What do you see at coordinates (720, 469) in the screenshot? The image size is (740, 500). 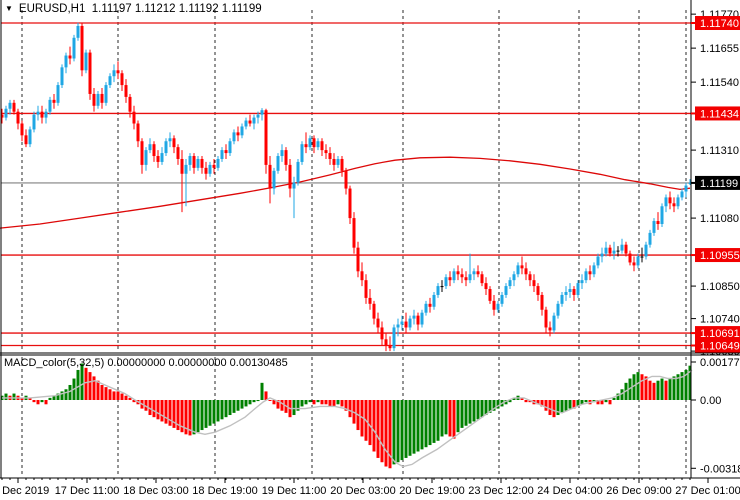 I see `macd-tick-label: -0.0031825` at bounding box center [720, 469].